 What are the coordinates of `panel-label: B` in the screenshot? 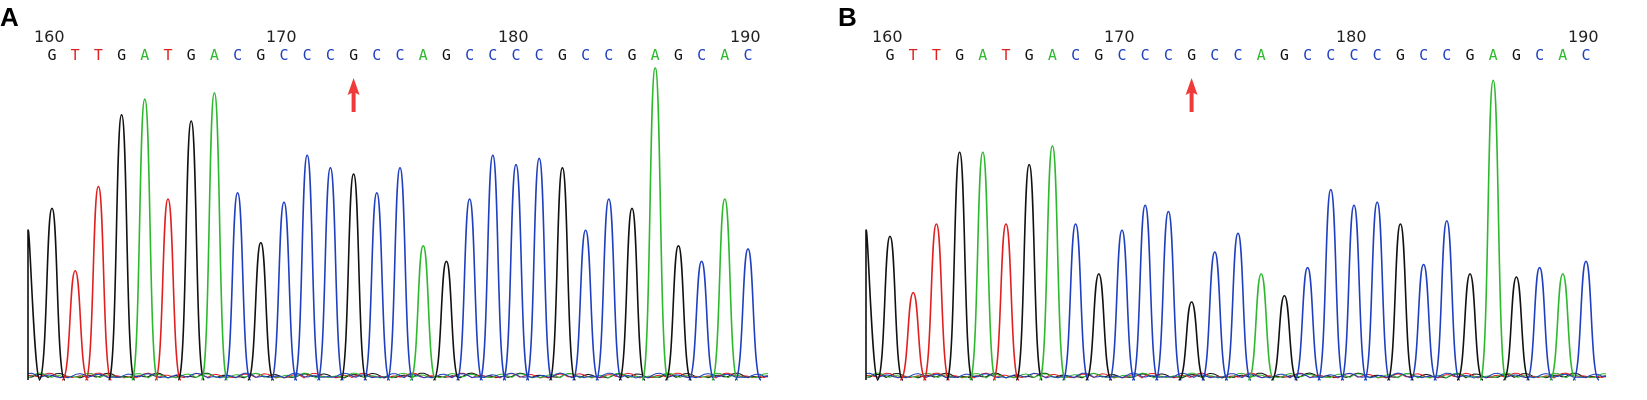 It's located at (847, 17).